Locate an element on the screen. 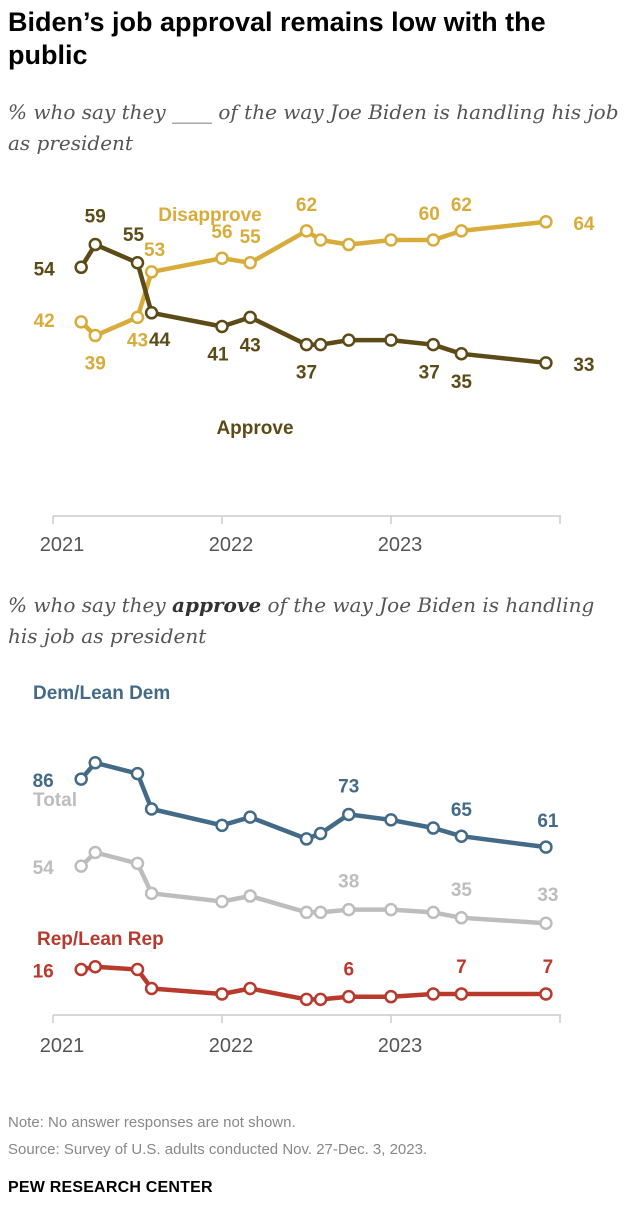 Image resolution: width=634 pixels, height=1212 pixels. chart1-data-label-approve: 41 is located at coordinates (218, 354).